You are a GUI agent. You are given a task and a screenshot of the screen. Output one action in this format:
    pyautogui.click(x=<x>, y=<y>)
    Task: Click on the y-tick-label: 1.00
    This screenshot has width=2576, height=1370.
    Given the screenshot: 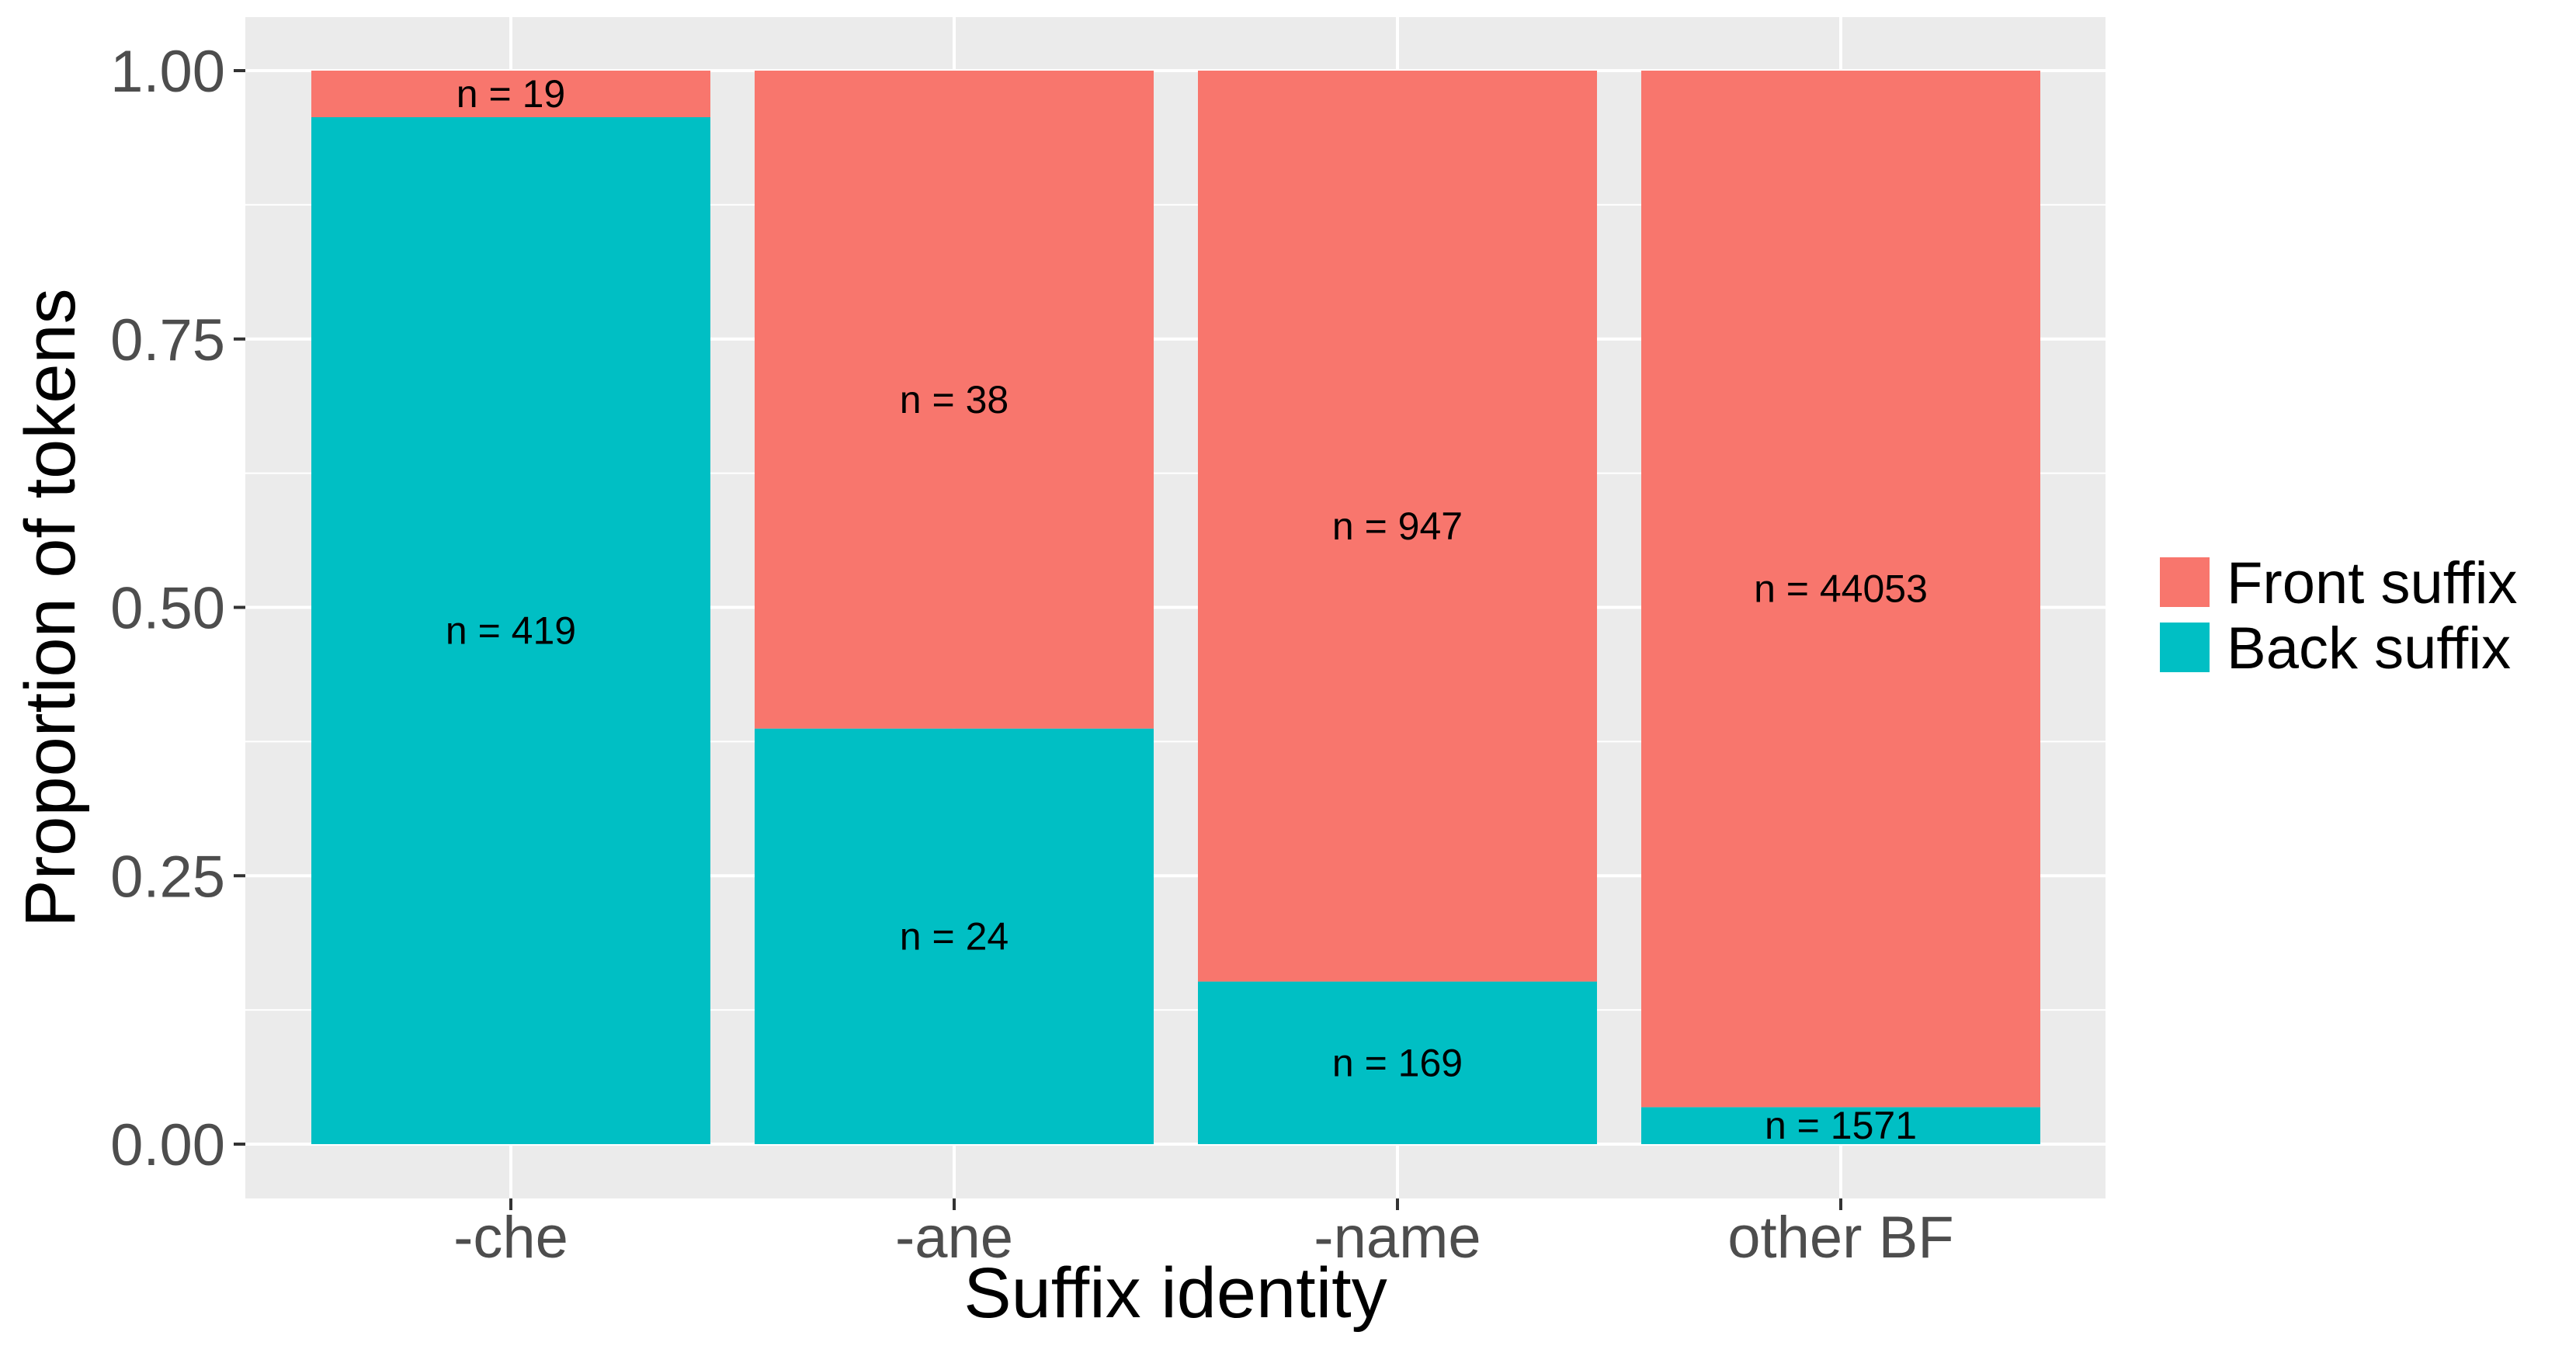 What is the action you would take?
    pyautogui.click(x=167, y=72)
    